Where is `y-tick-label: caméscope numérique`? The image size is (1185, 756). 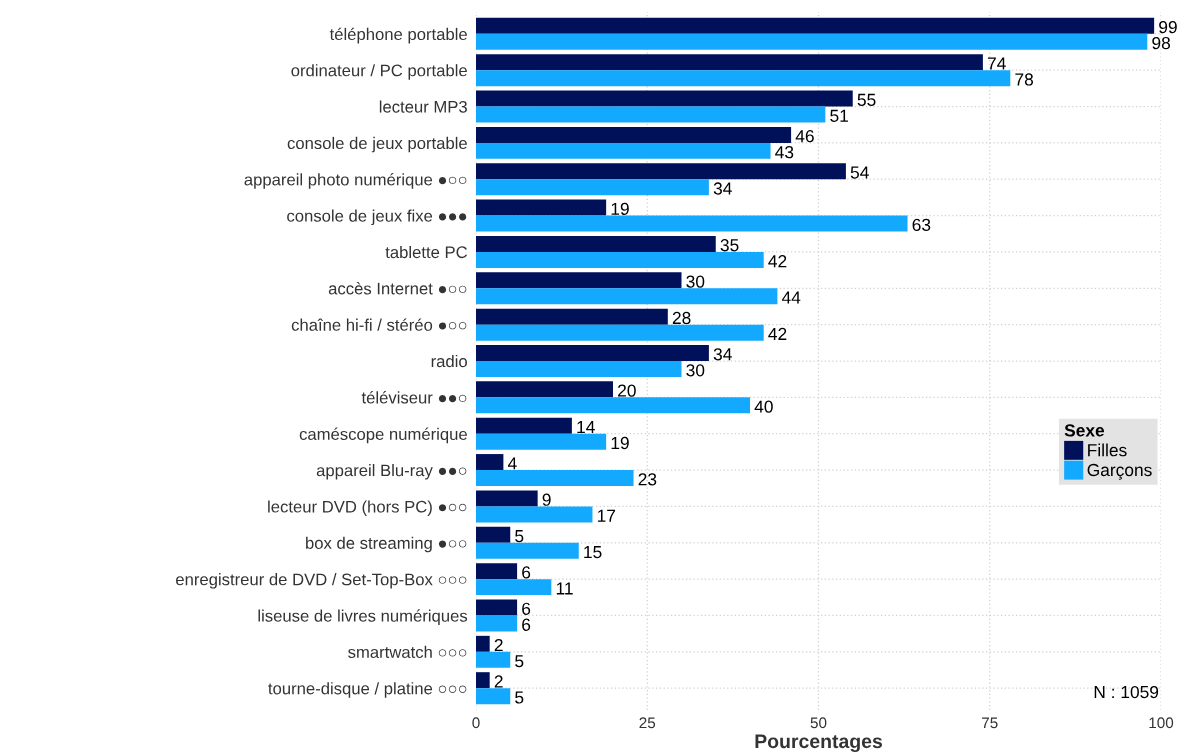 y-tick-label: caméscope numérique is located at coordinates (383, 435).